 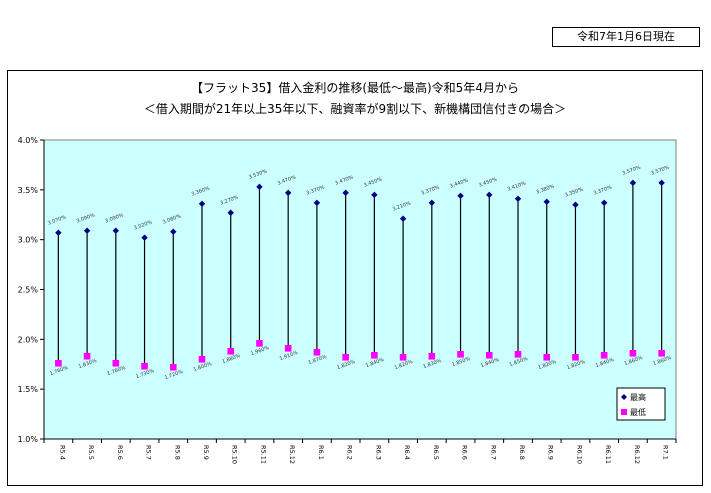 What do you see at coordinates (28, 339) in the screenshot?
I see `y-tick-label: 2.0%` at bounding box center [28, 339].